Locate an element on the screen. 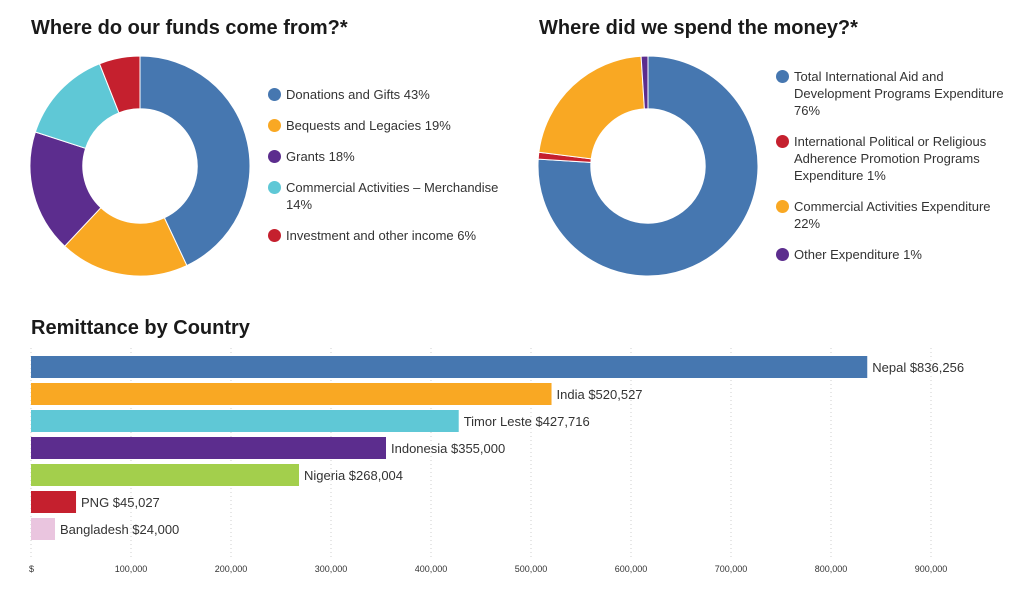 Image resolution: width=1023 pixels, height=616 pixels. x-tick-label: 700,000 is located at coordinates (731, 569).